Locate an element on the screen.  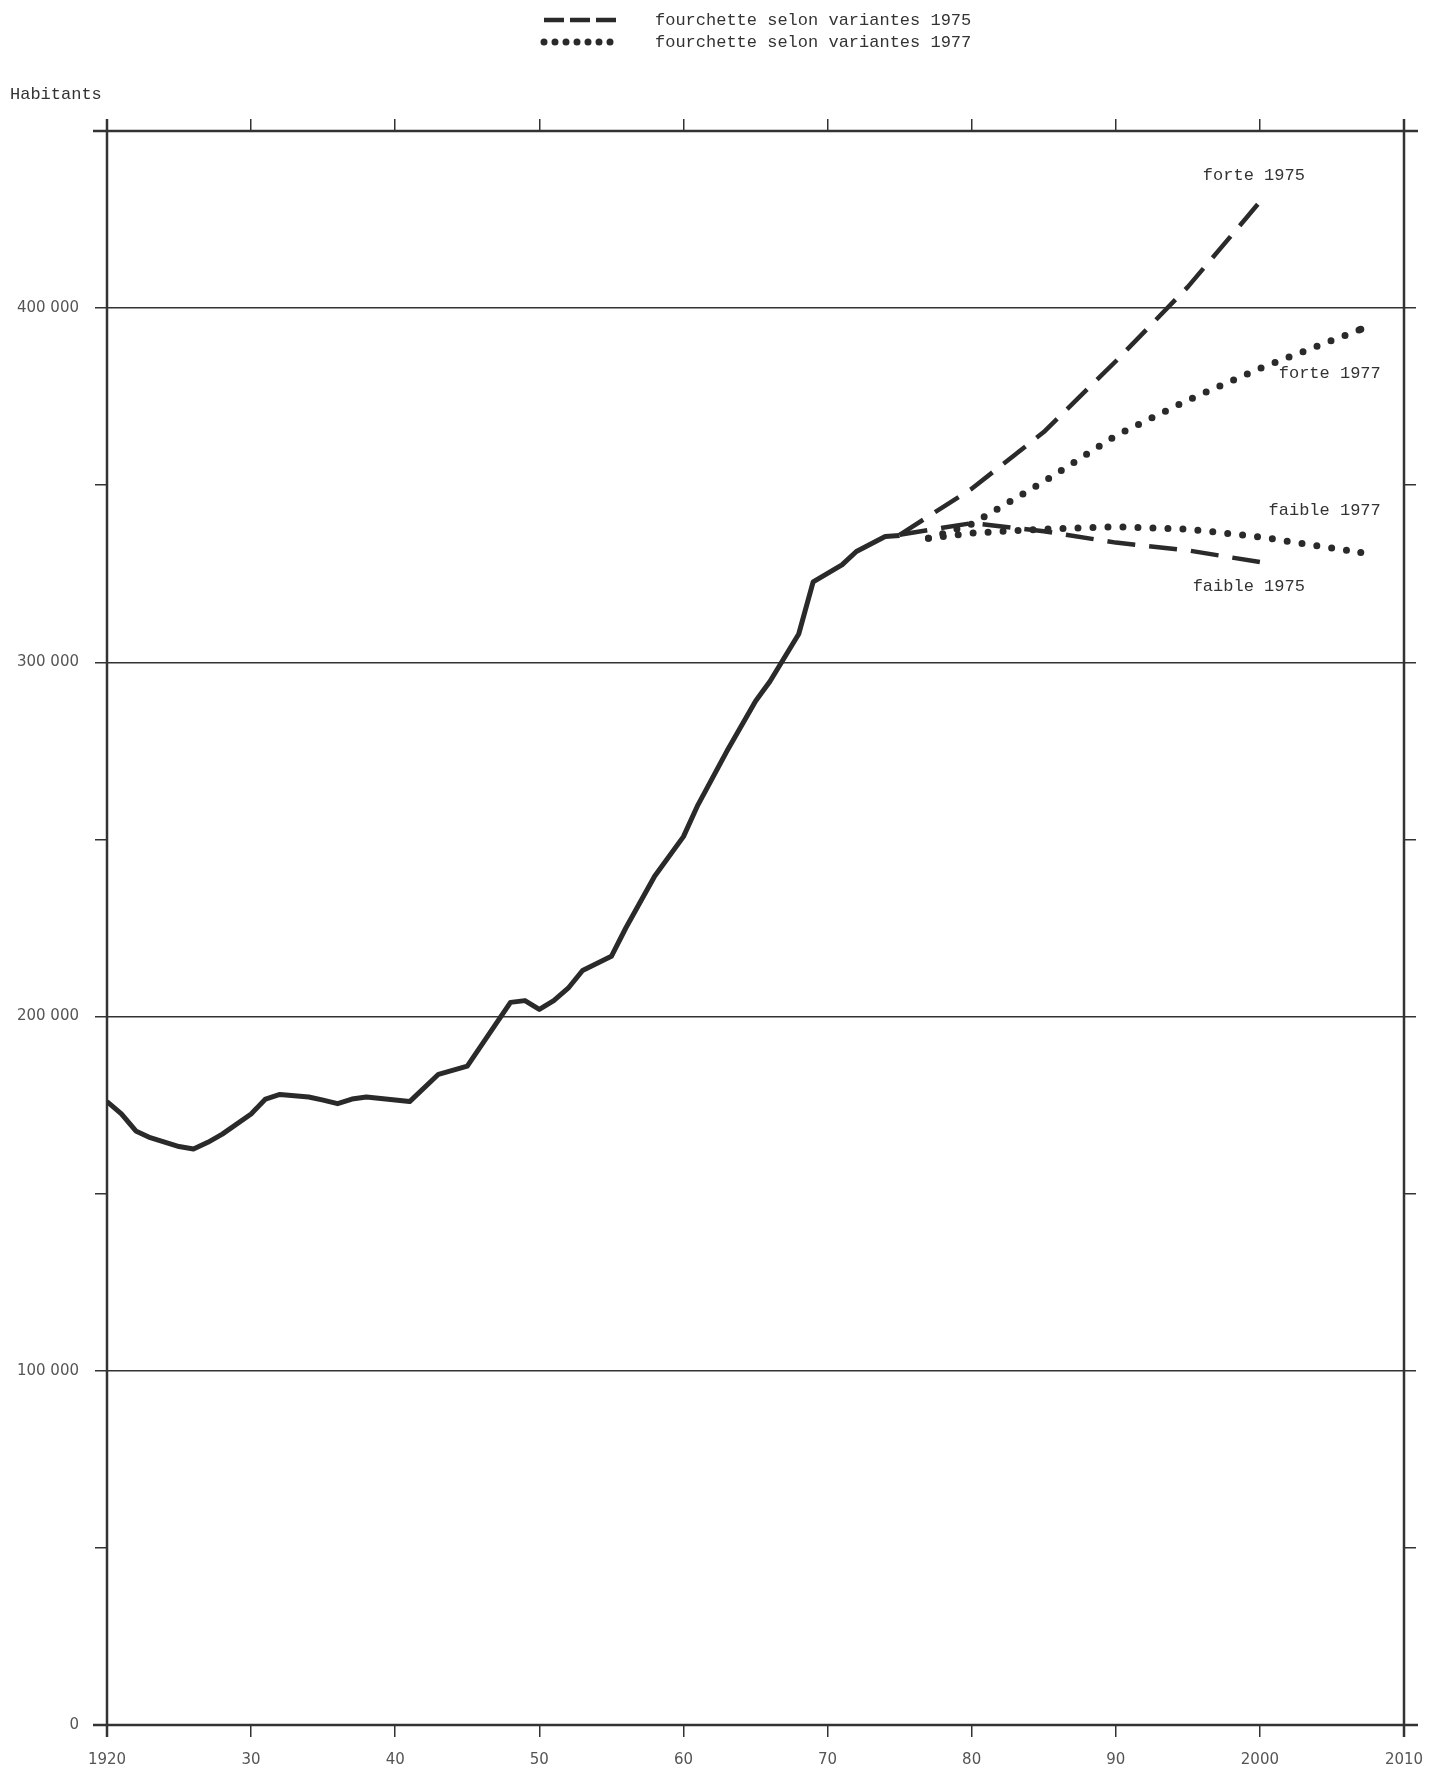
annotation: forte 1975 is located at coordinates (1253, 176).